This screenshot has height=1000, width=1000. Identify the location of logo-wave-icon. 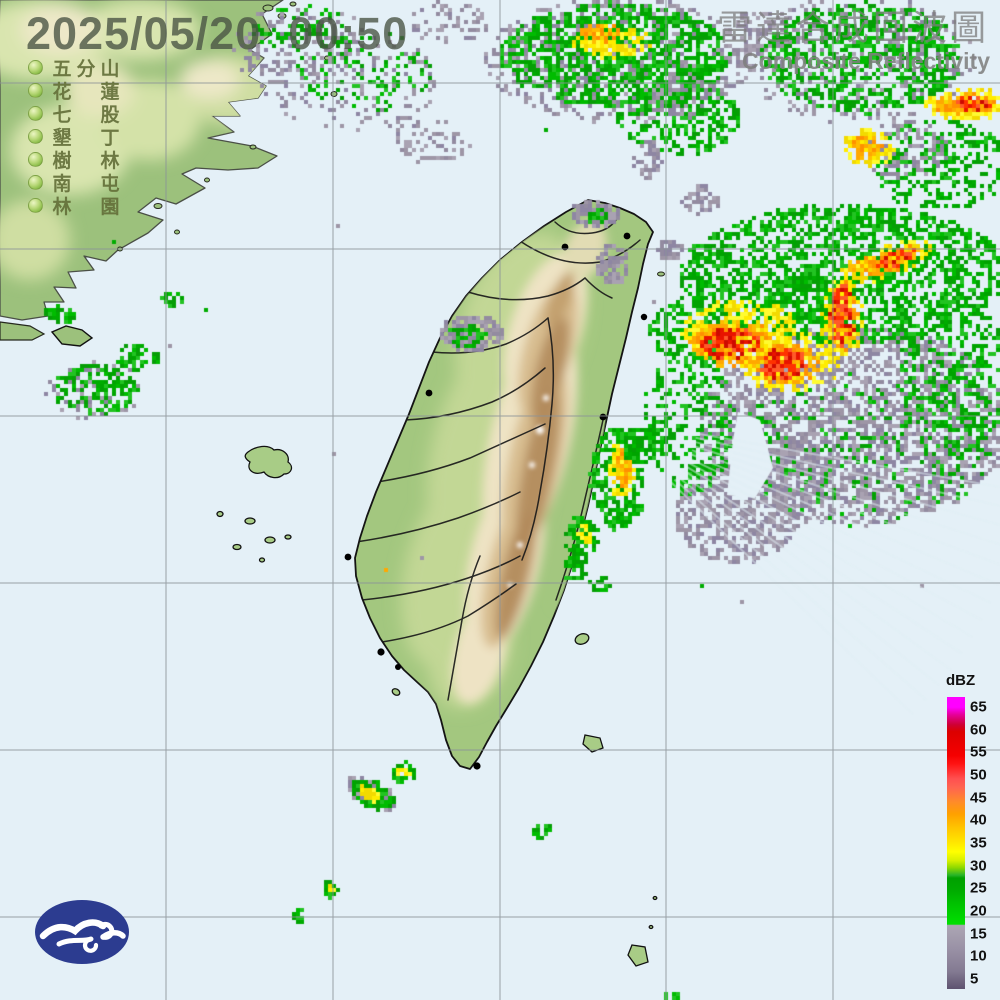
(82, 936).